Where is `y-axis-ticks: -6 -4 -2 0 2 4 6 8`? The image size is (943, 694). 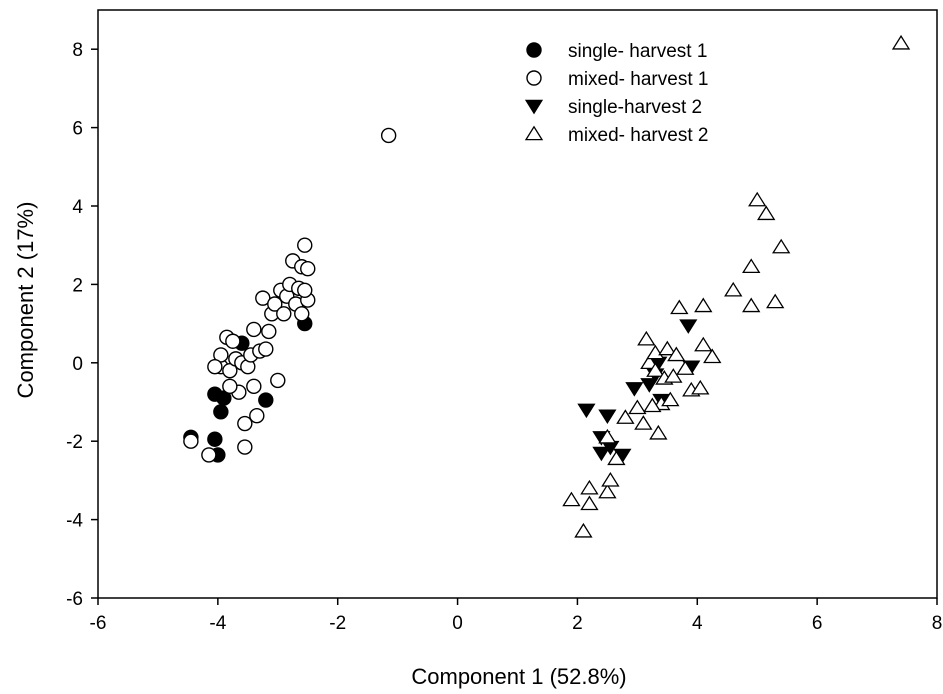 y-axis-ticks: -6 -4 -2 0 2 4 6 8 is located at coordinates (82, 325).